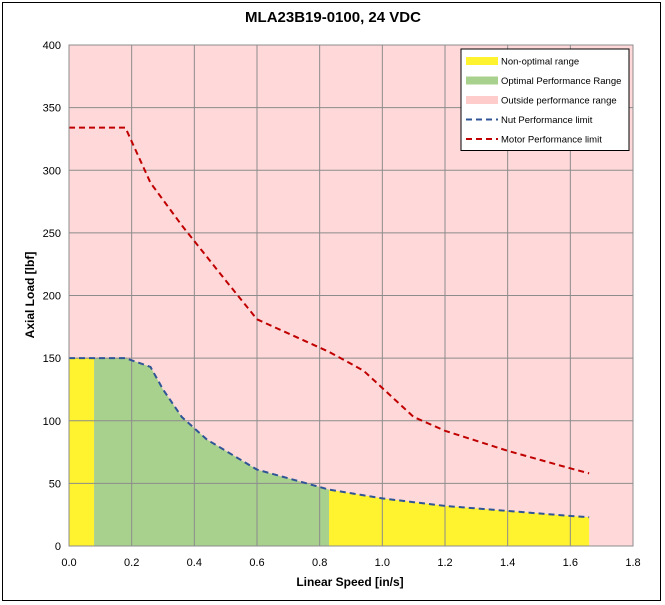  What do you see at coordinates (52, 46) in the screenshot?
I see `y-tick-label: 400` at bounding box center [52, 46].